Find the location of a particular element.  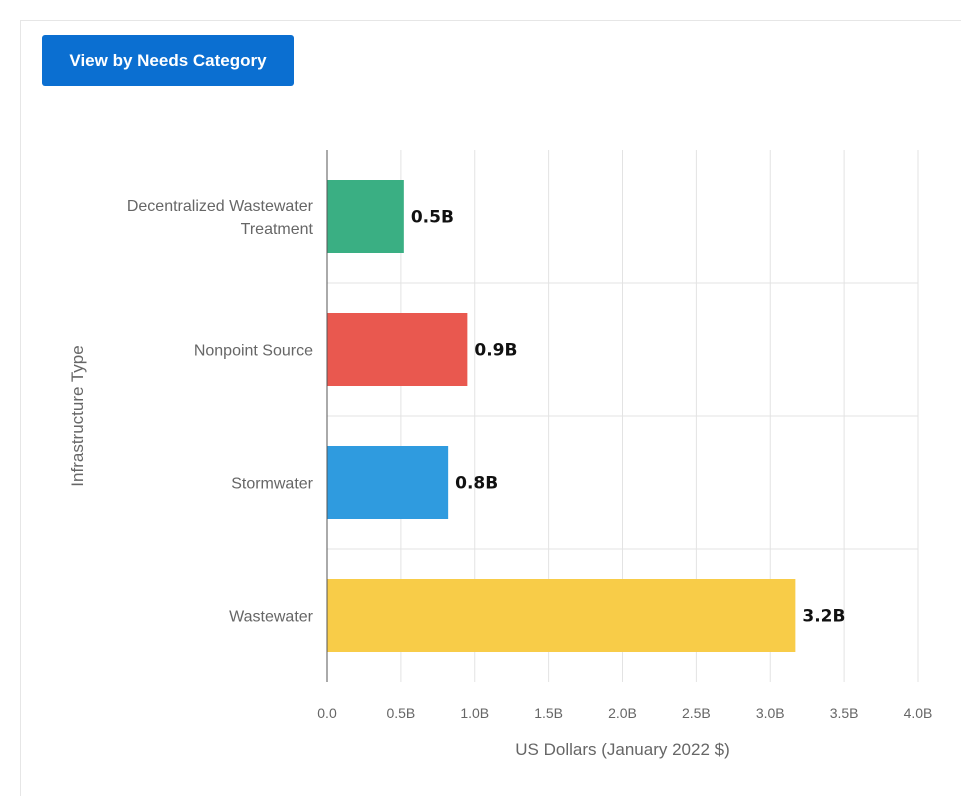

bar-data-label: 0.5B is located at coordinates (432, 218).